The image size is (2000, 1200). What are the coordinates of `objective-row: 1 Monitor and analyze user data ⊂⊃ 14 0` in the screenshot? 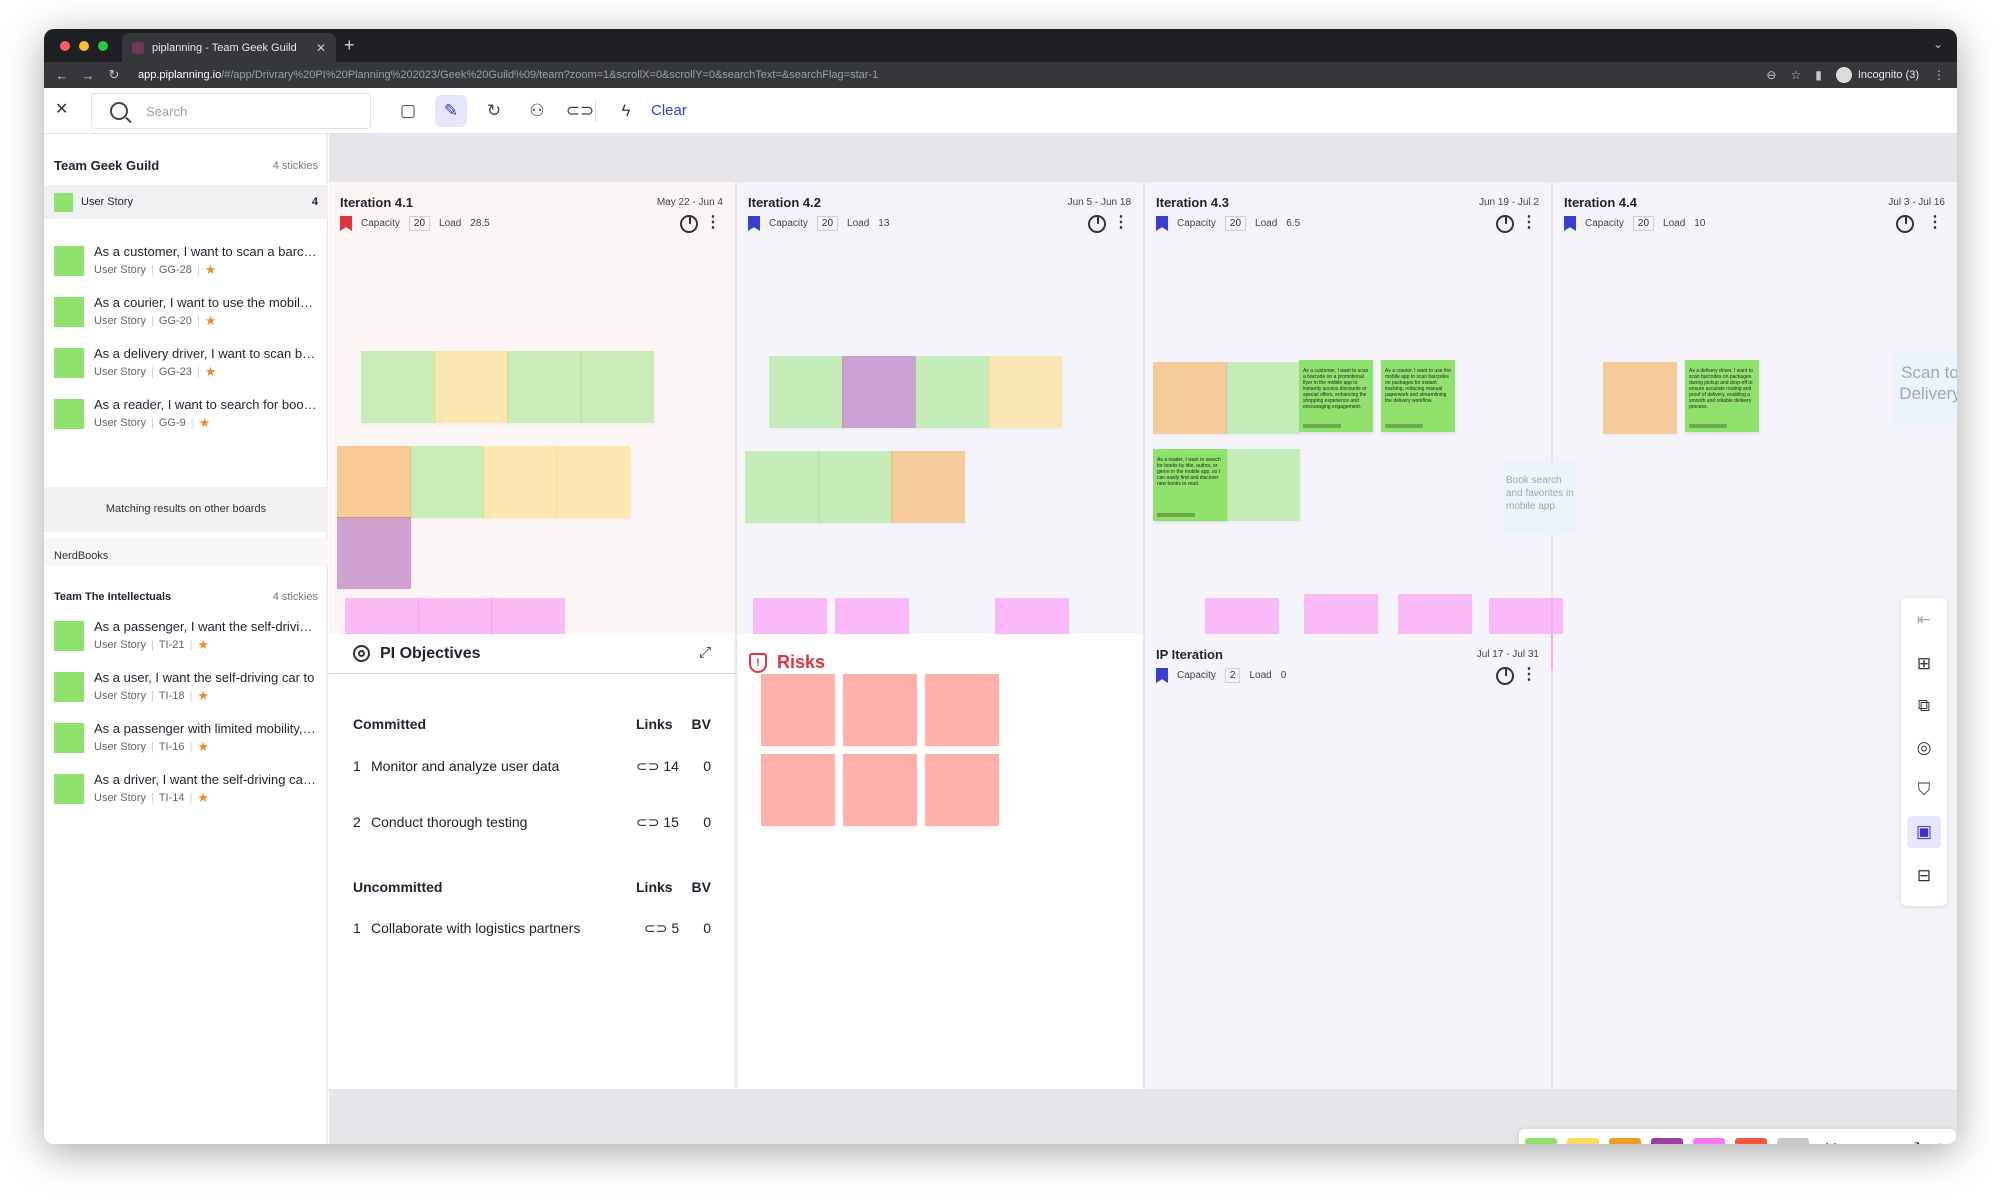 It's located at (532, 766).